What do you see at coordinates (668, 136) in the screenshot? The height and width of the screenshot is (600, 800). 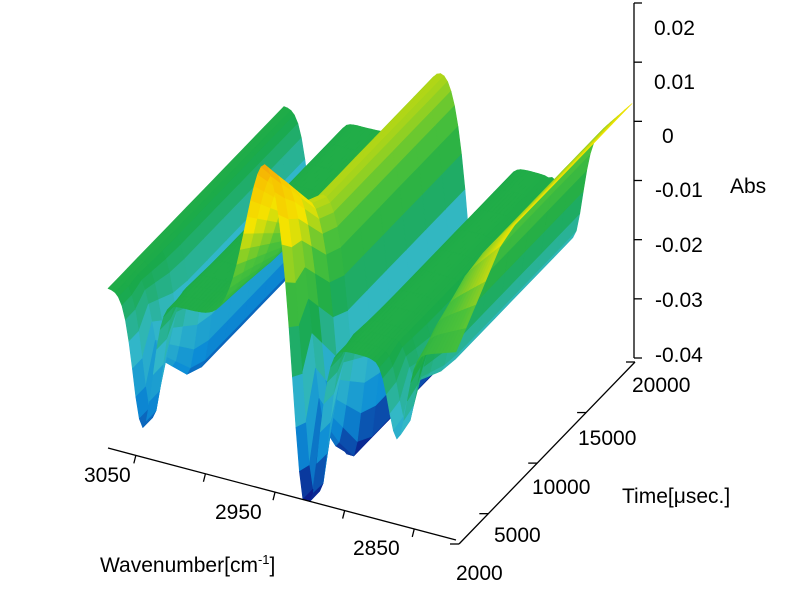 I see `z-tick-label: 0` at bounding box center [668, 136].